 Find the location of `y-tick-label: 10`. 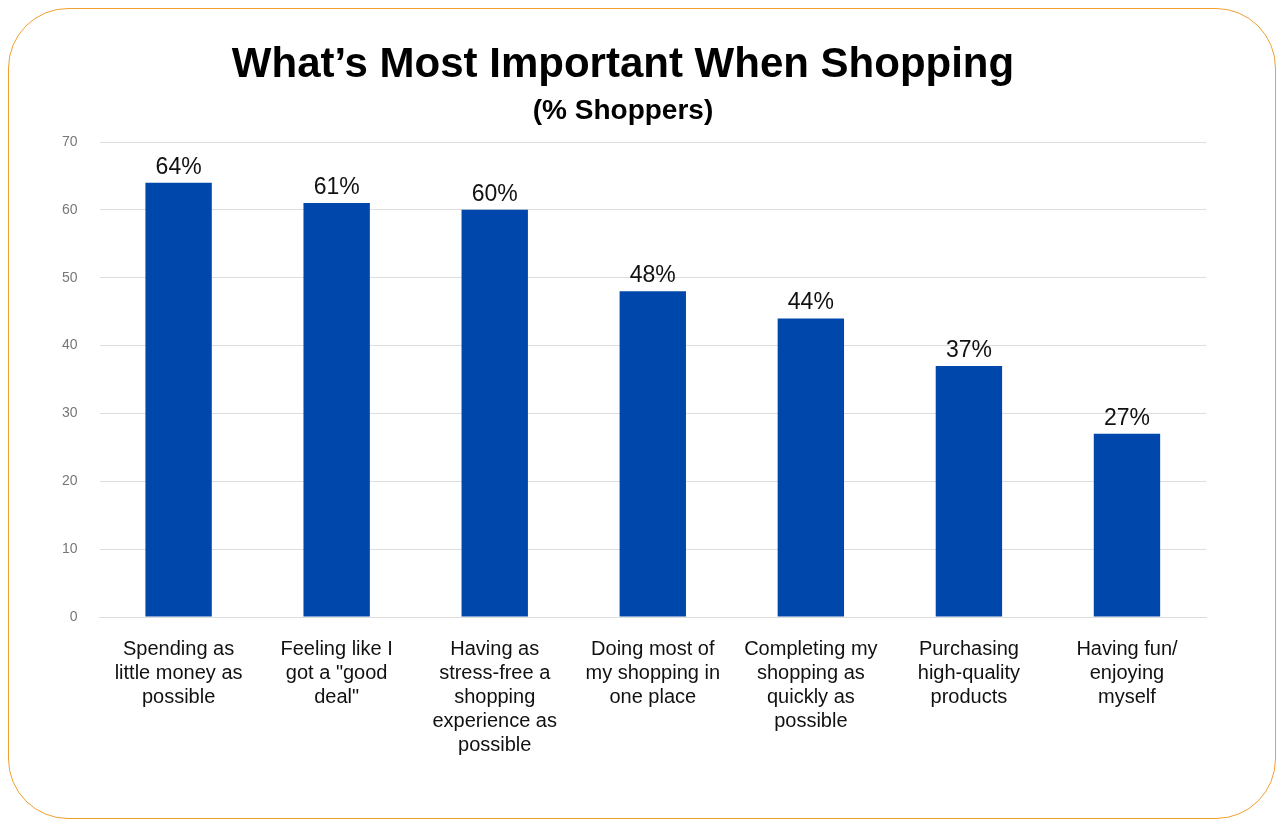

y-tick-label: 10 is located at coordinates (69, 548).